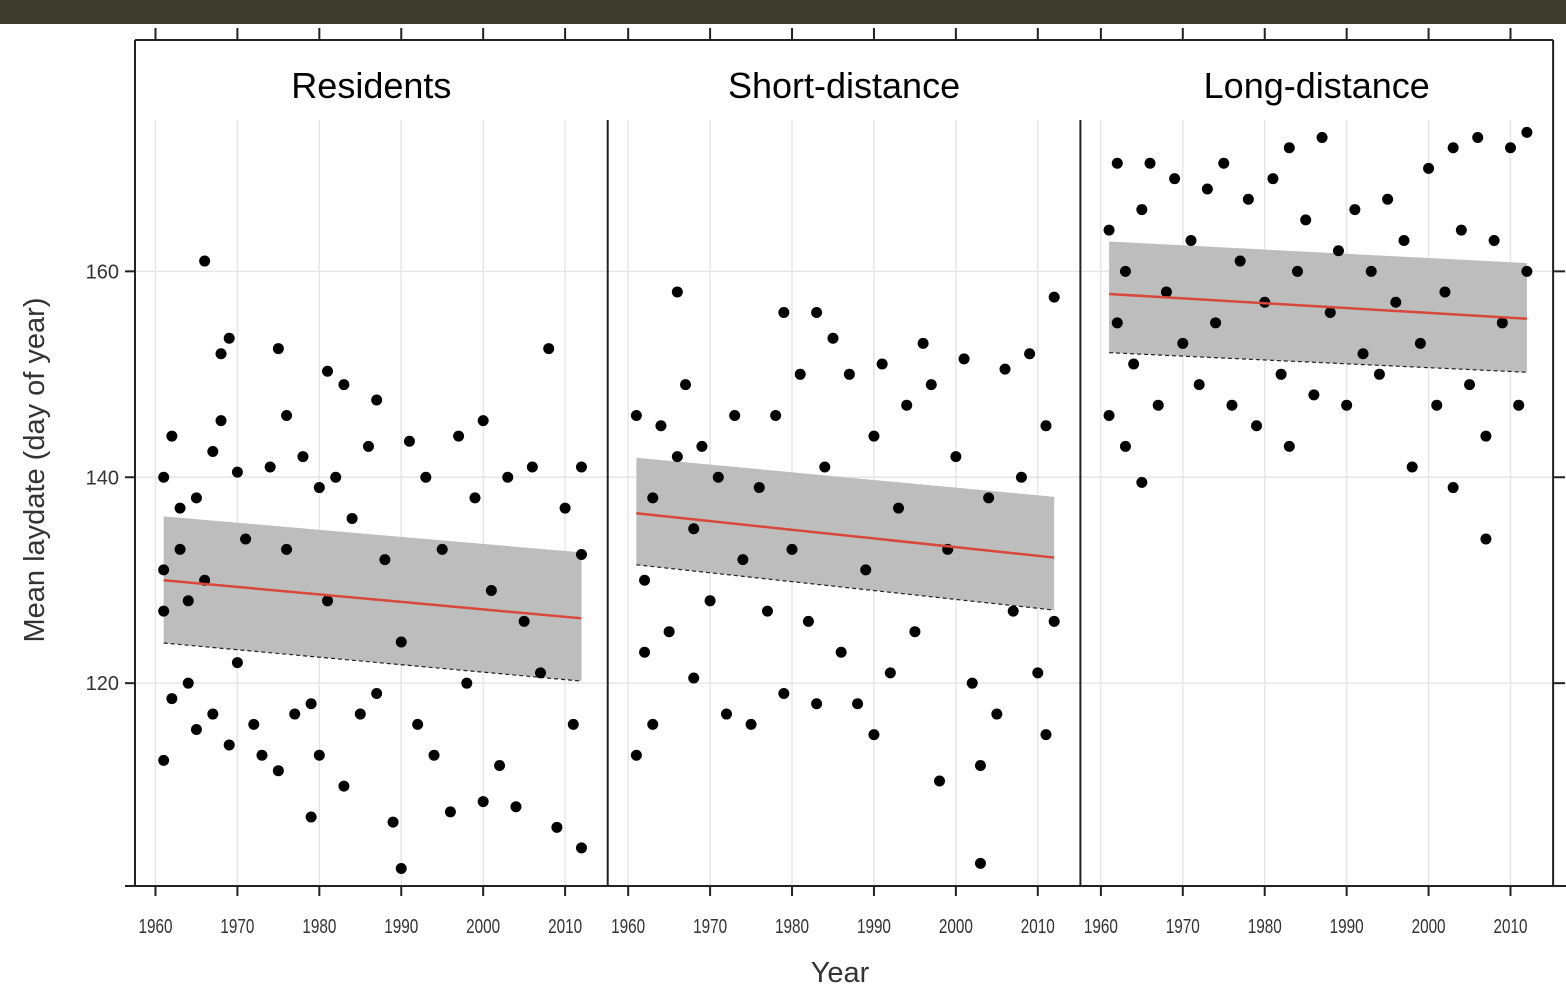 This screenshot has width=1566, height=1006. I want to click on photo-border, so click(783, 12).